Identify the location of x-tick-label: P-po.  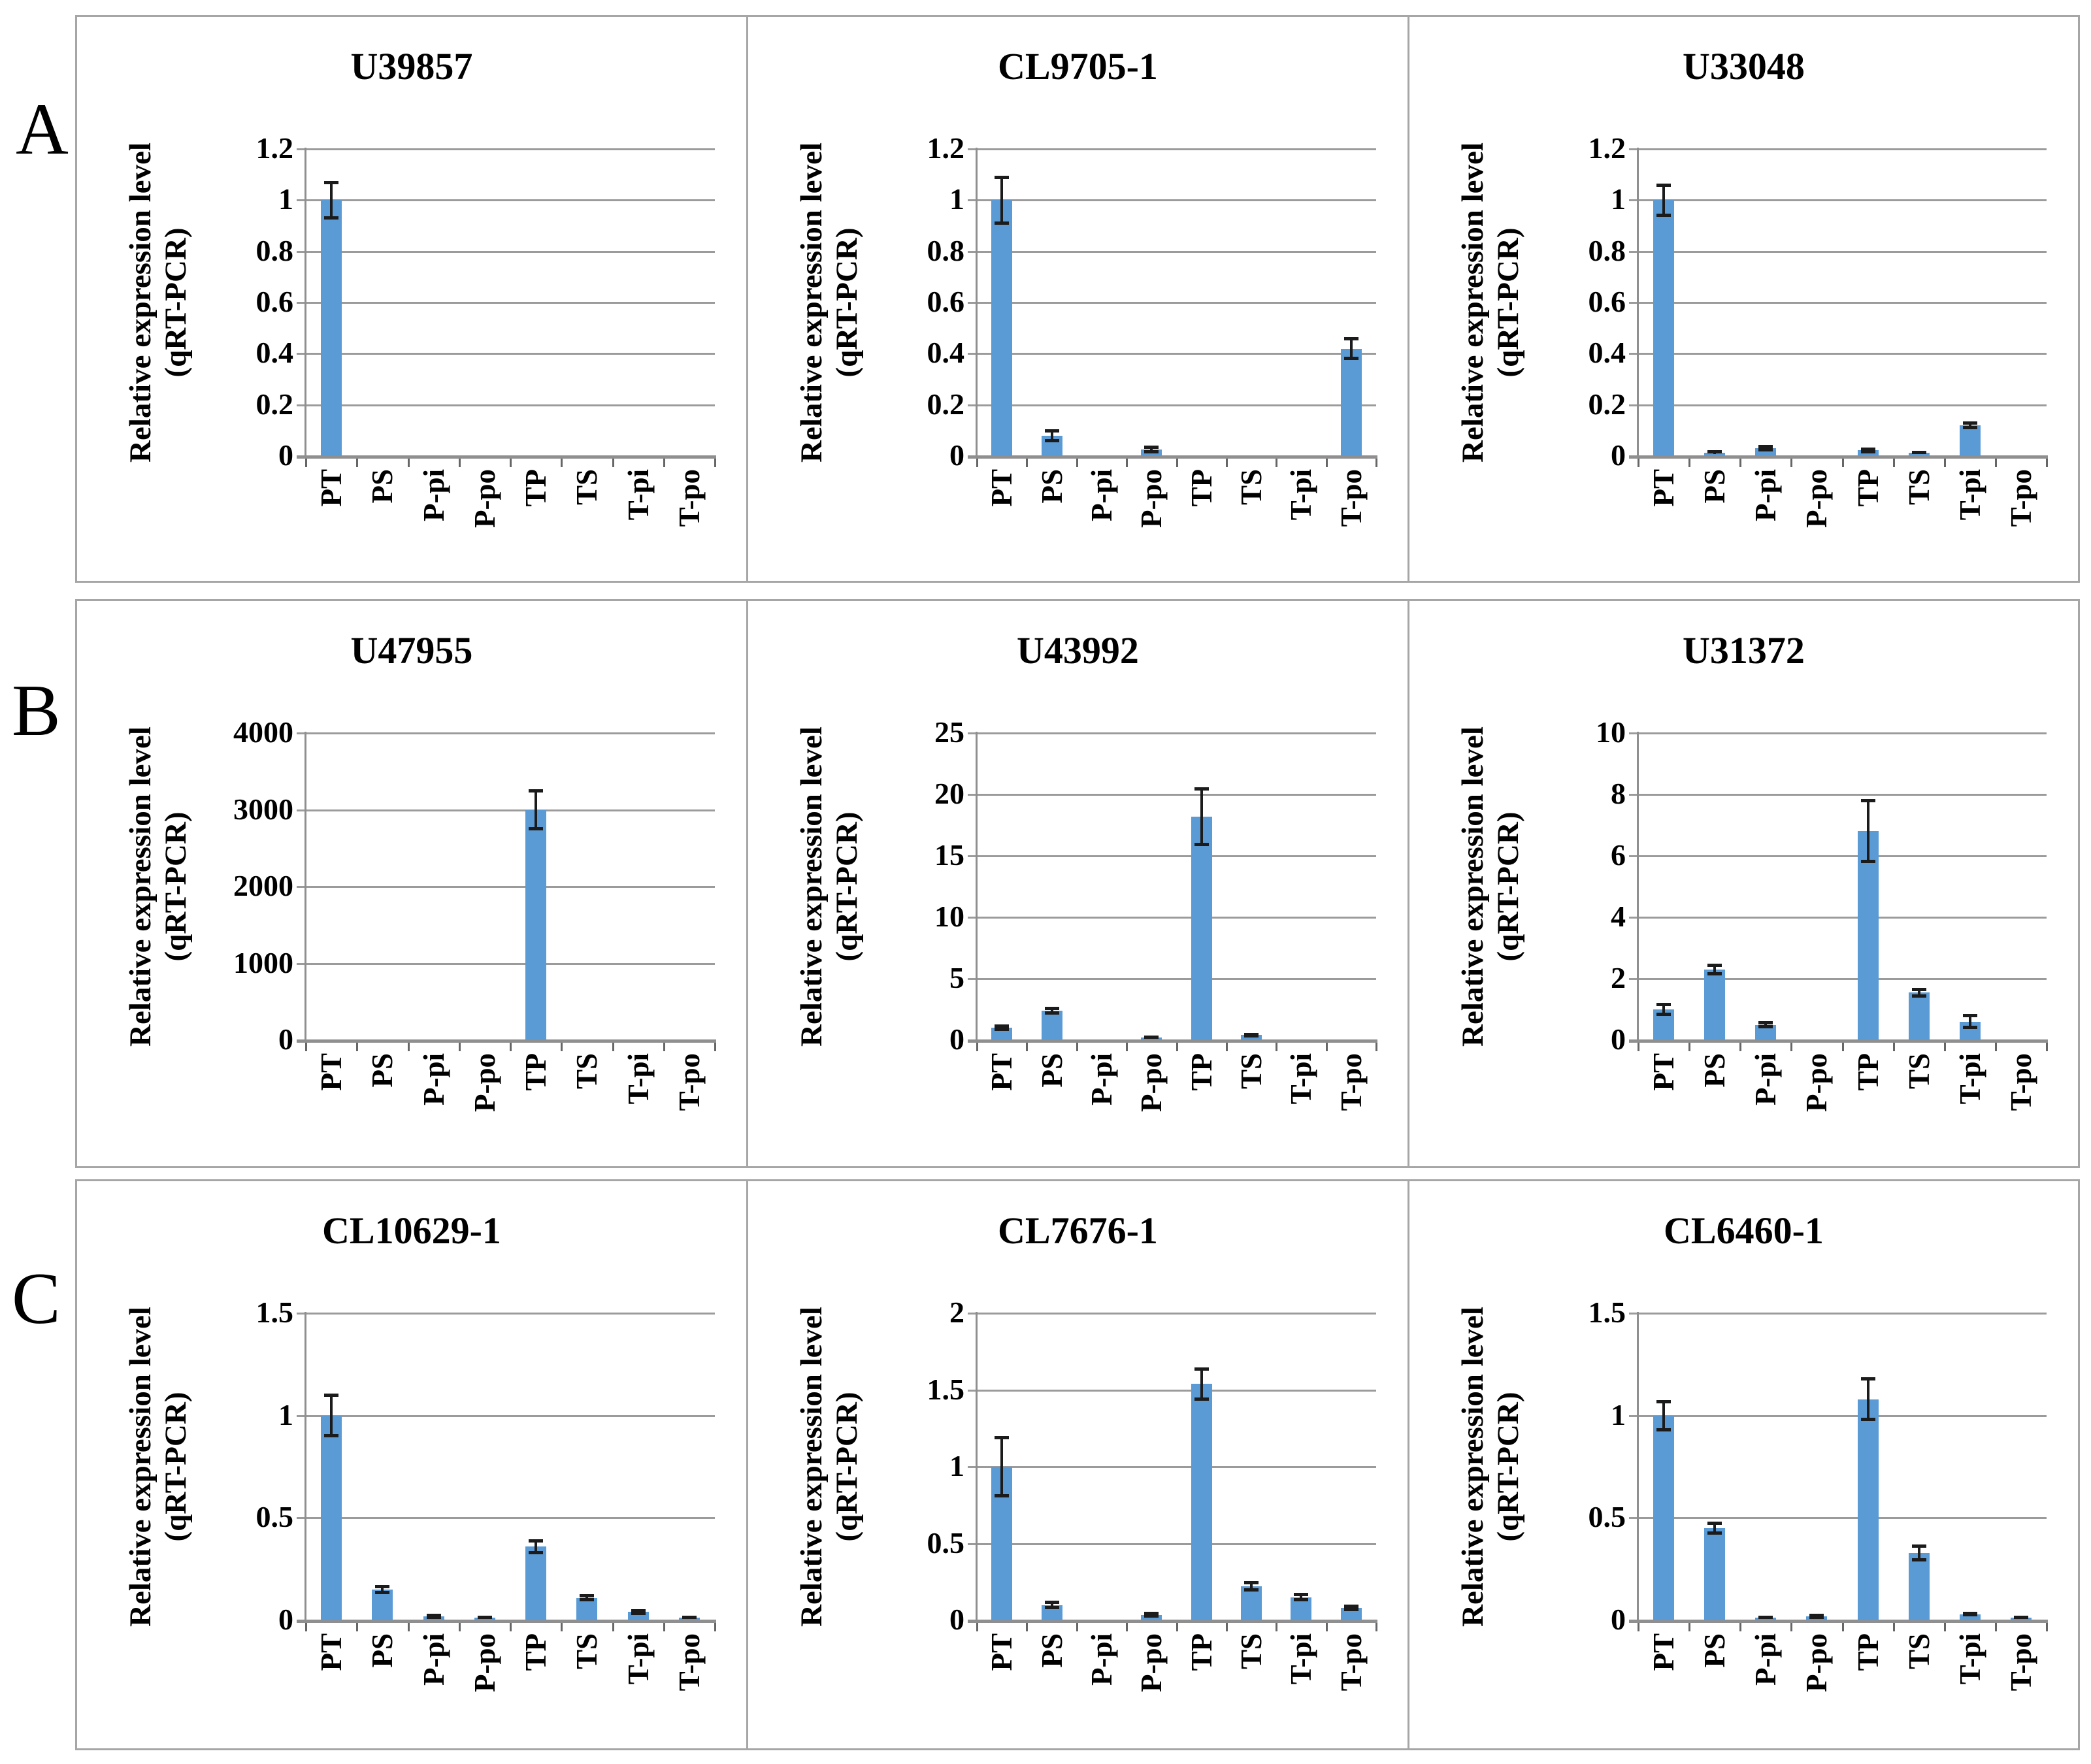
(484, 1082).